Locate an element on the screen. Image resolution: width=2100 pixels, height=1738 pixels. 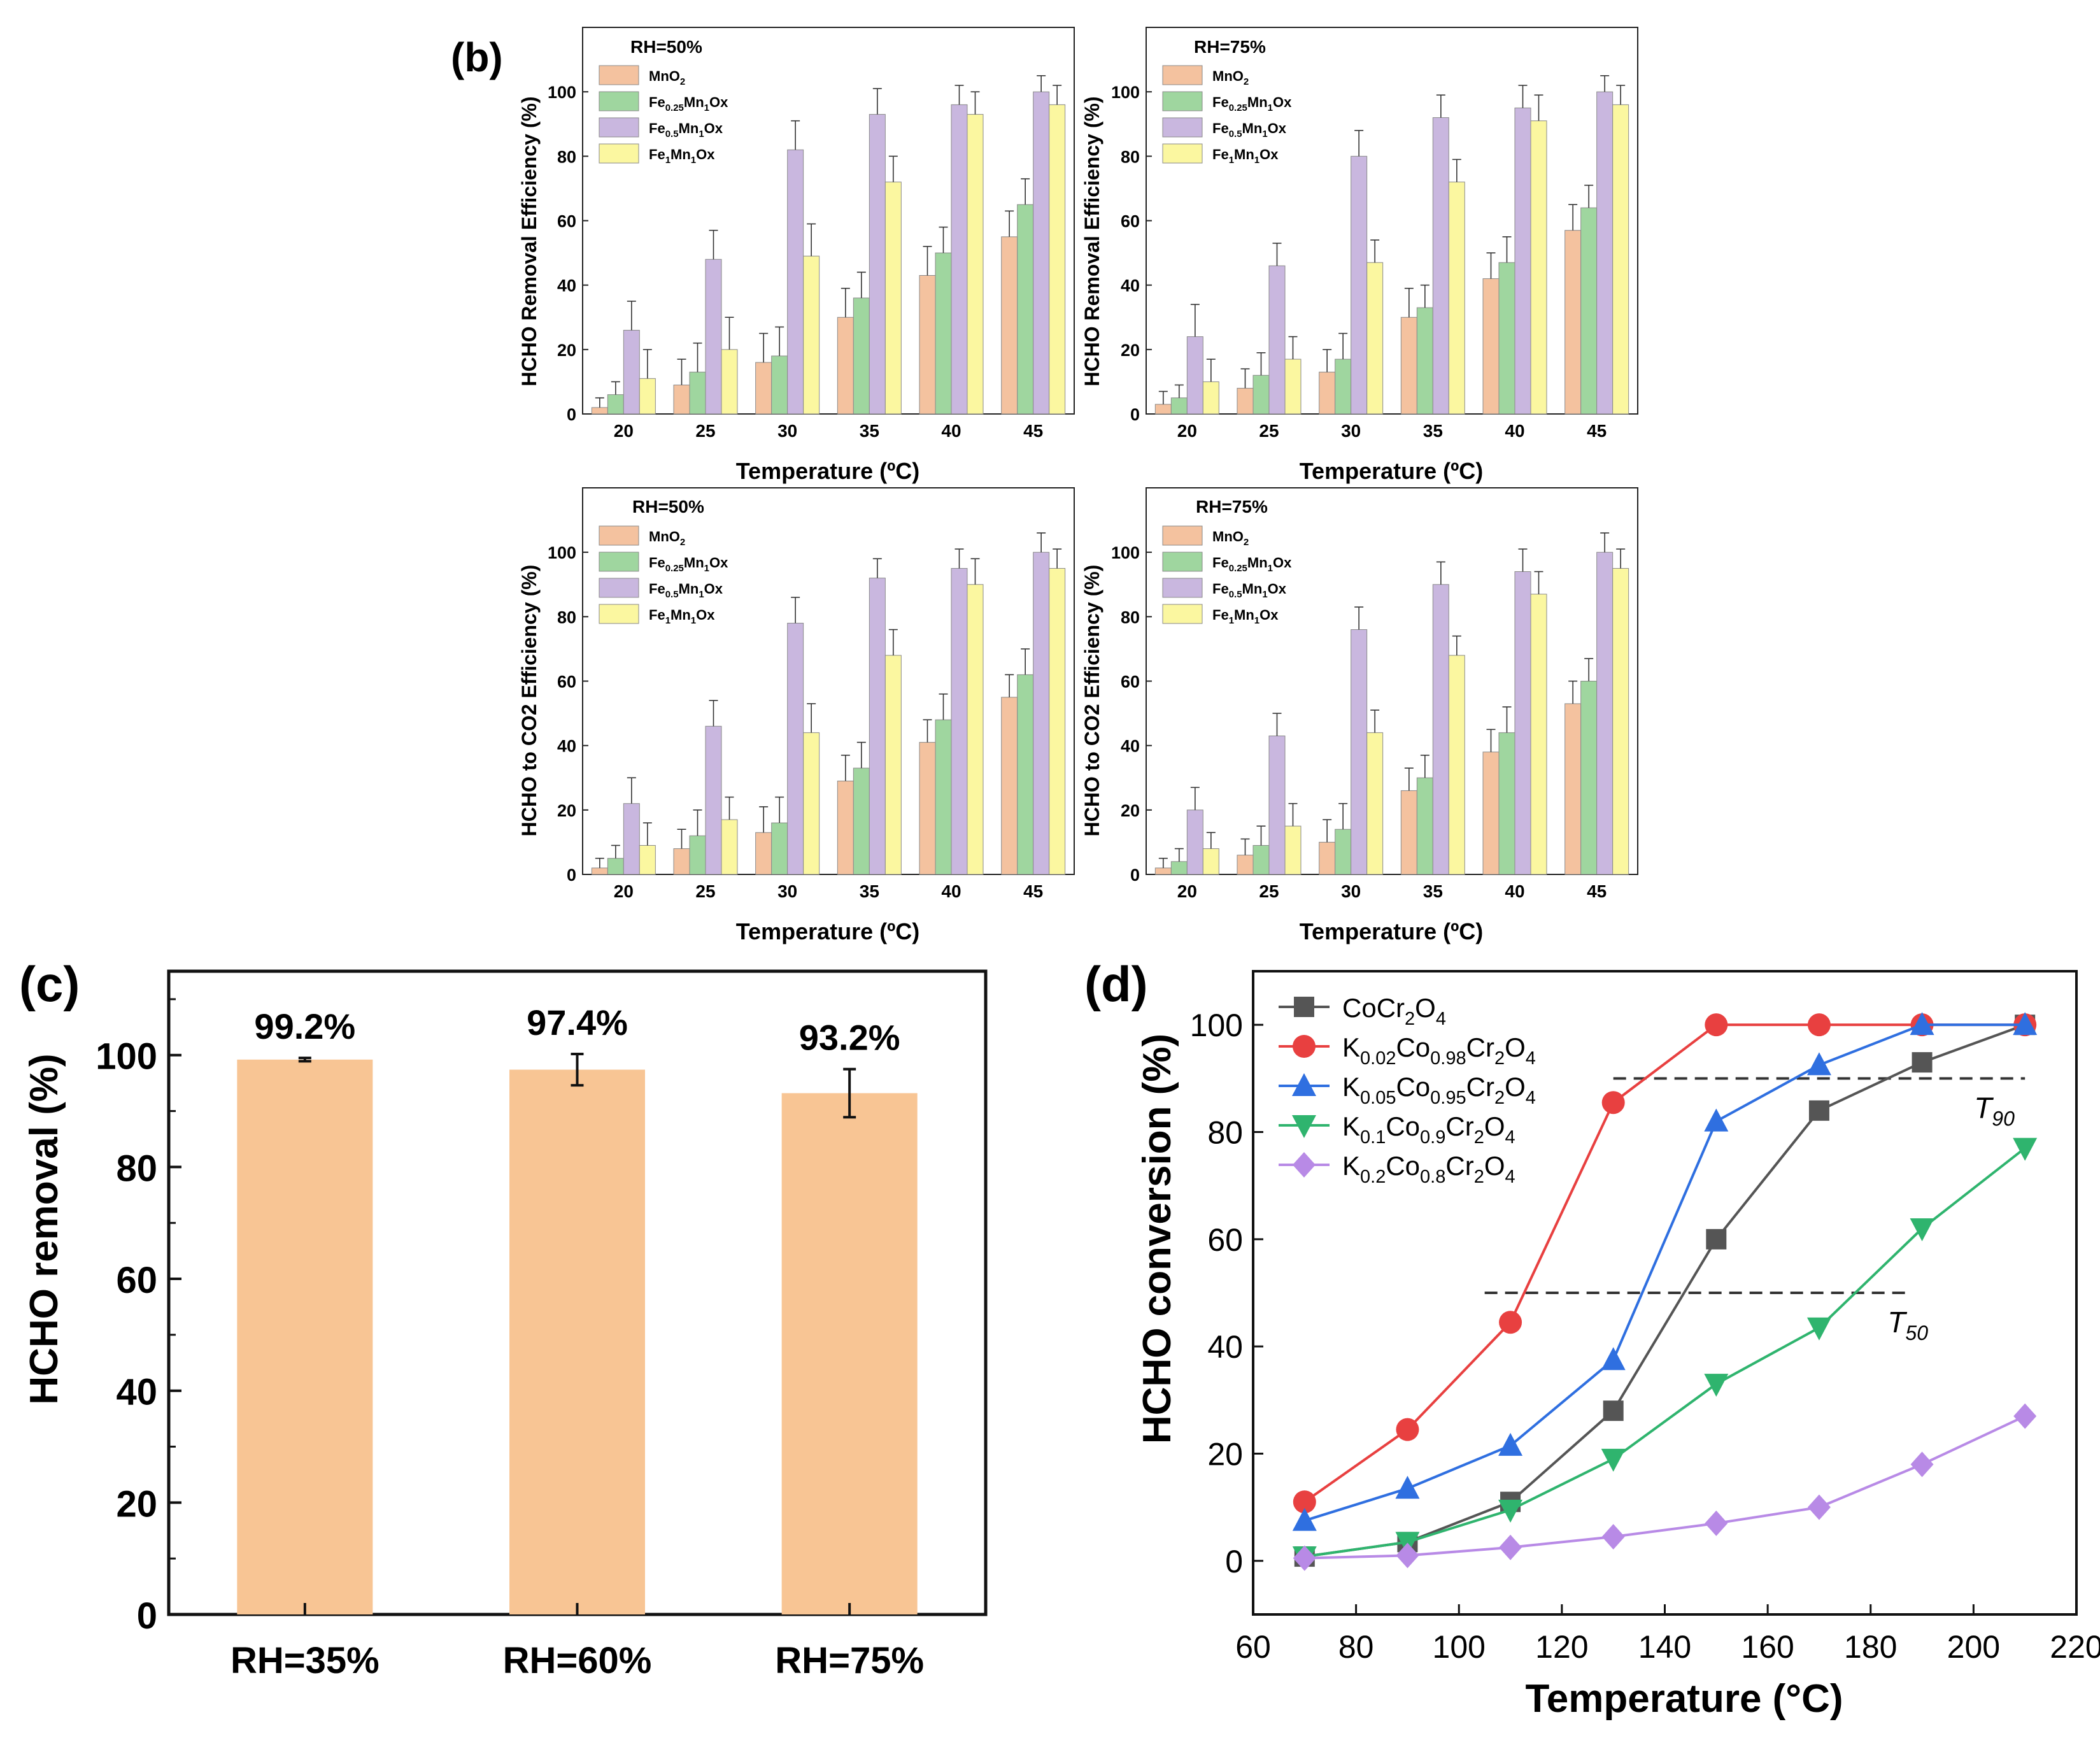
panel-label-d: (d) is located at coordinates (1116, 984).